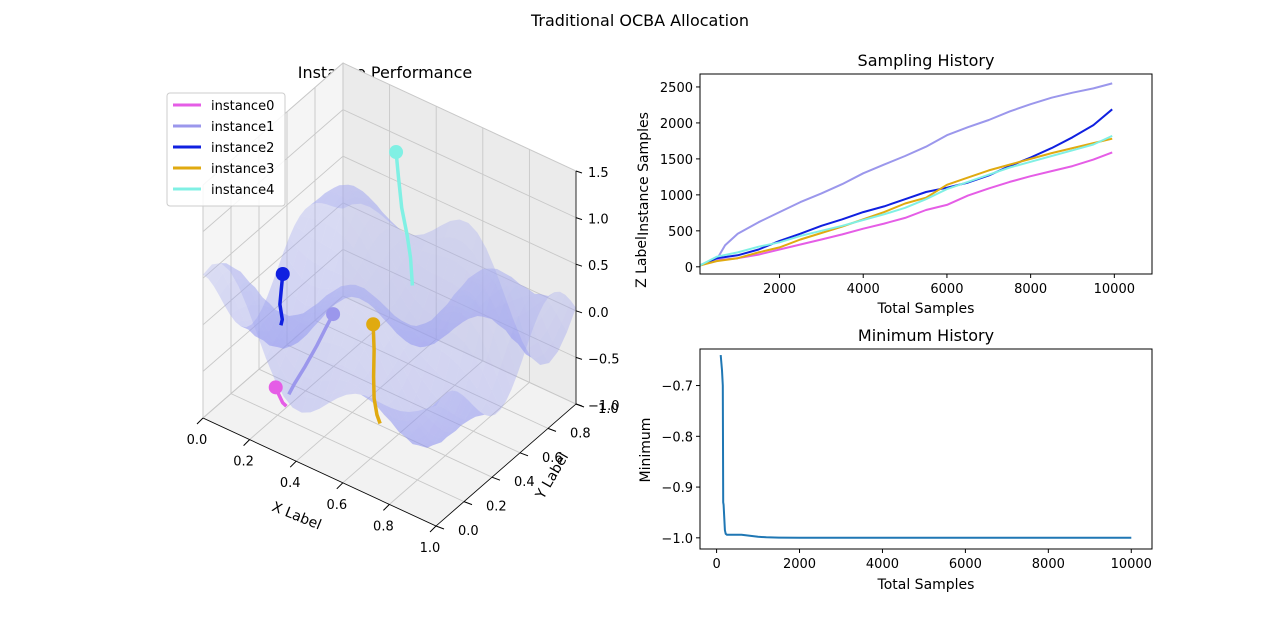  Describe the element at coordinates (336, 505) in the screenshot. I see `tick-label: 0.6` at that location.